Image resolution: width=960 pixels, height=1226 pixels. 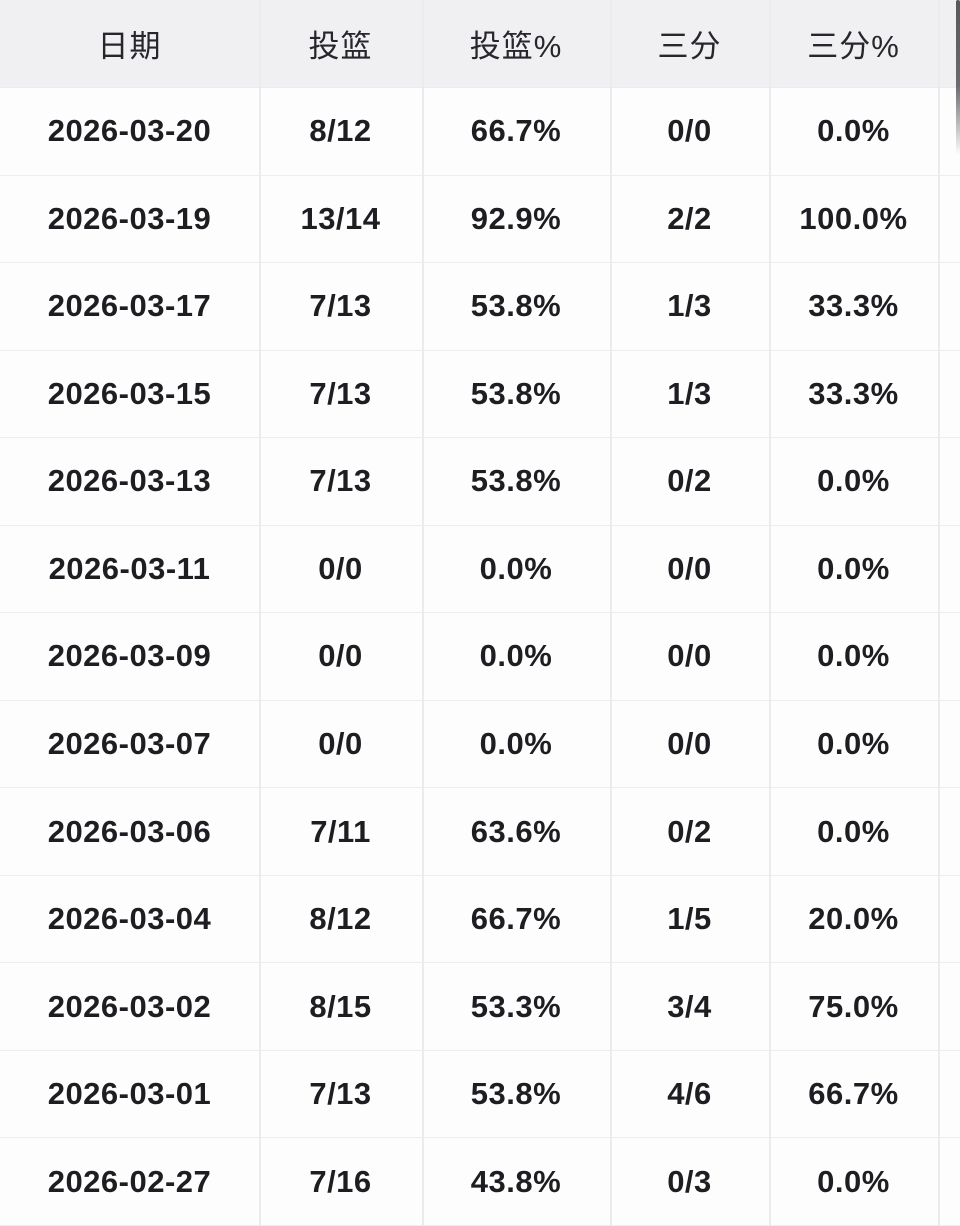 What do you see at coordinates (129, 1181) in the screenshot?
I see `cell-date: 2026-02-27` at bounding box center [129, 1181].